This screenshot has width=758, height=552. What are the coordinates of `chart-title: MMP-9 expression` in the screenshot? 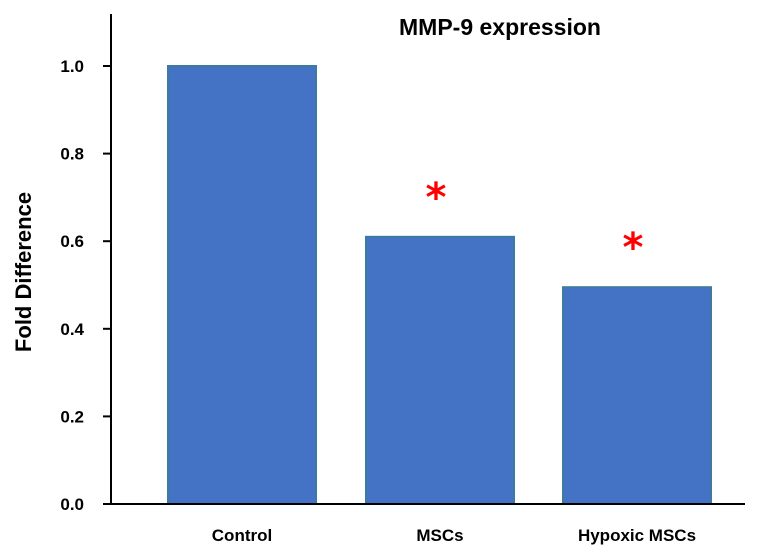 It's located at (500, 27).